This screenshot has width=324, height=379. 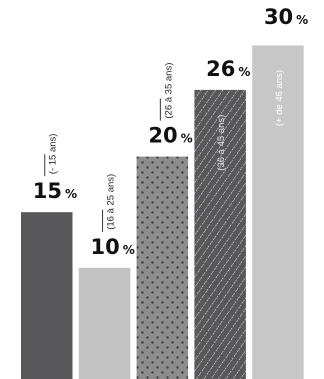 What do you see at coordinates (279, 98) in the screenshot?
I see `category-label-5: (+ de 46 ans)` at bounding box center [279, 98].